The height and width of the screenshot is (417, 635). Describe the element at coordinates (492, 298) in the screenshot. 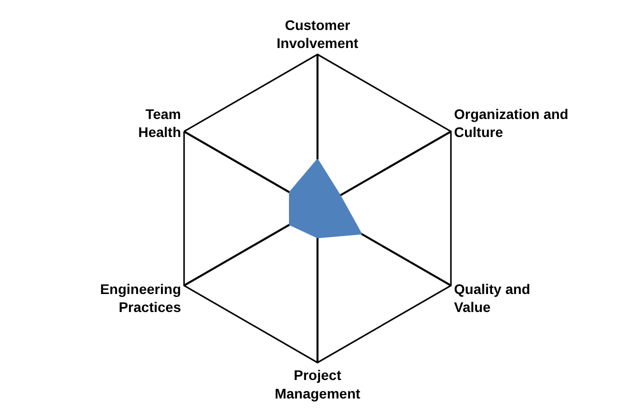

I see `spoke-label: Quality and Value` at that location.